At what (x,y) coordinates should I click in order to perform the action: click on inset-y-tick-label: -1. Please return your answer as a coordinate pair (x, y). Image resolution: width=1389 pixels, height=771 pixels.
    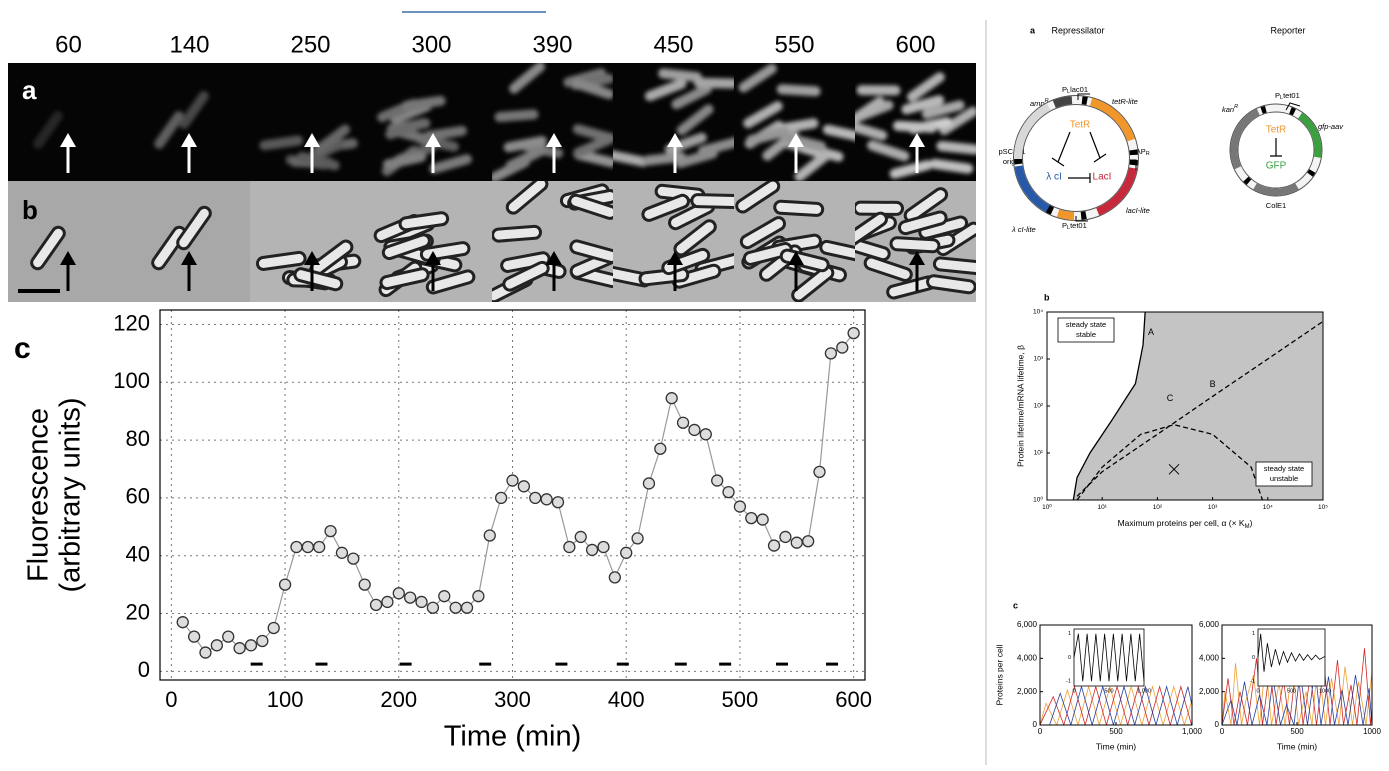
    Looking at the image, I should click on (1252, 682).